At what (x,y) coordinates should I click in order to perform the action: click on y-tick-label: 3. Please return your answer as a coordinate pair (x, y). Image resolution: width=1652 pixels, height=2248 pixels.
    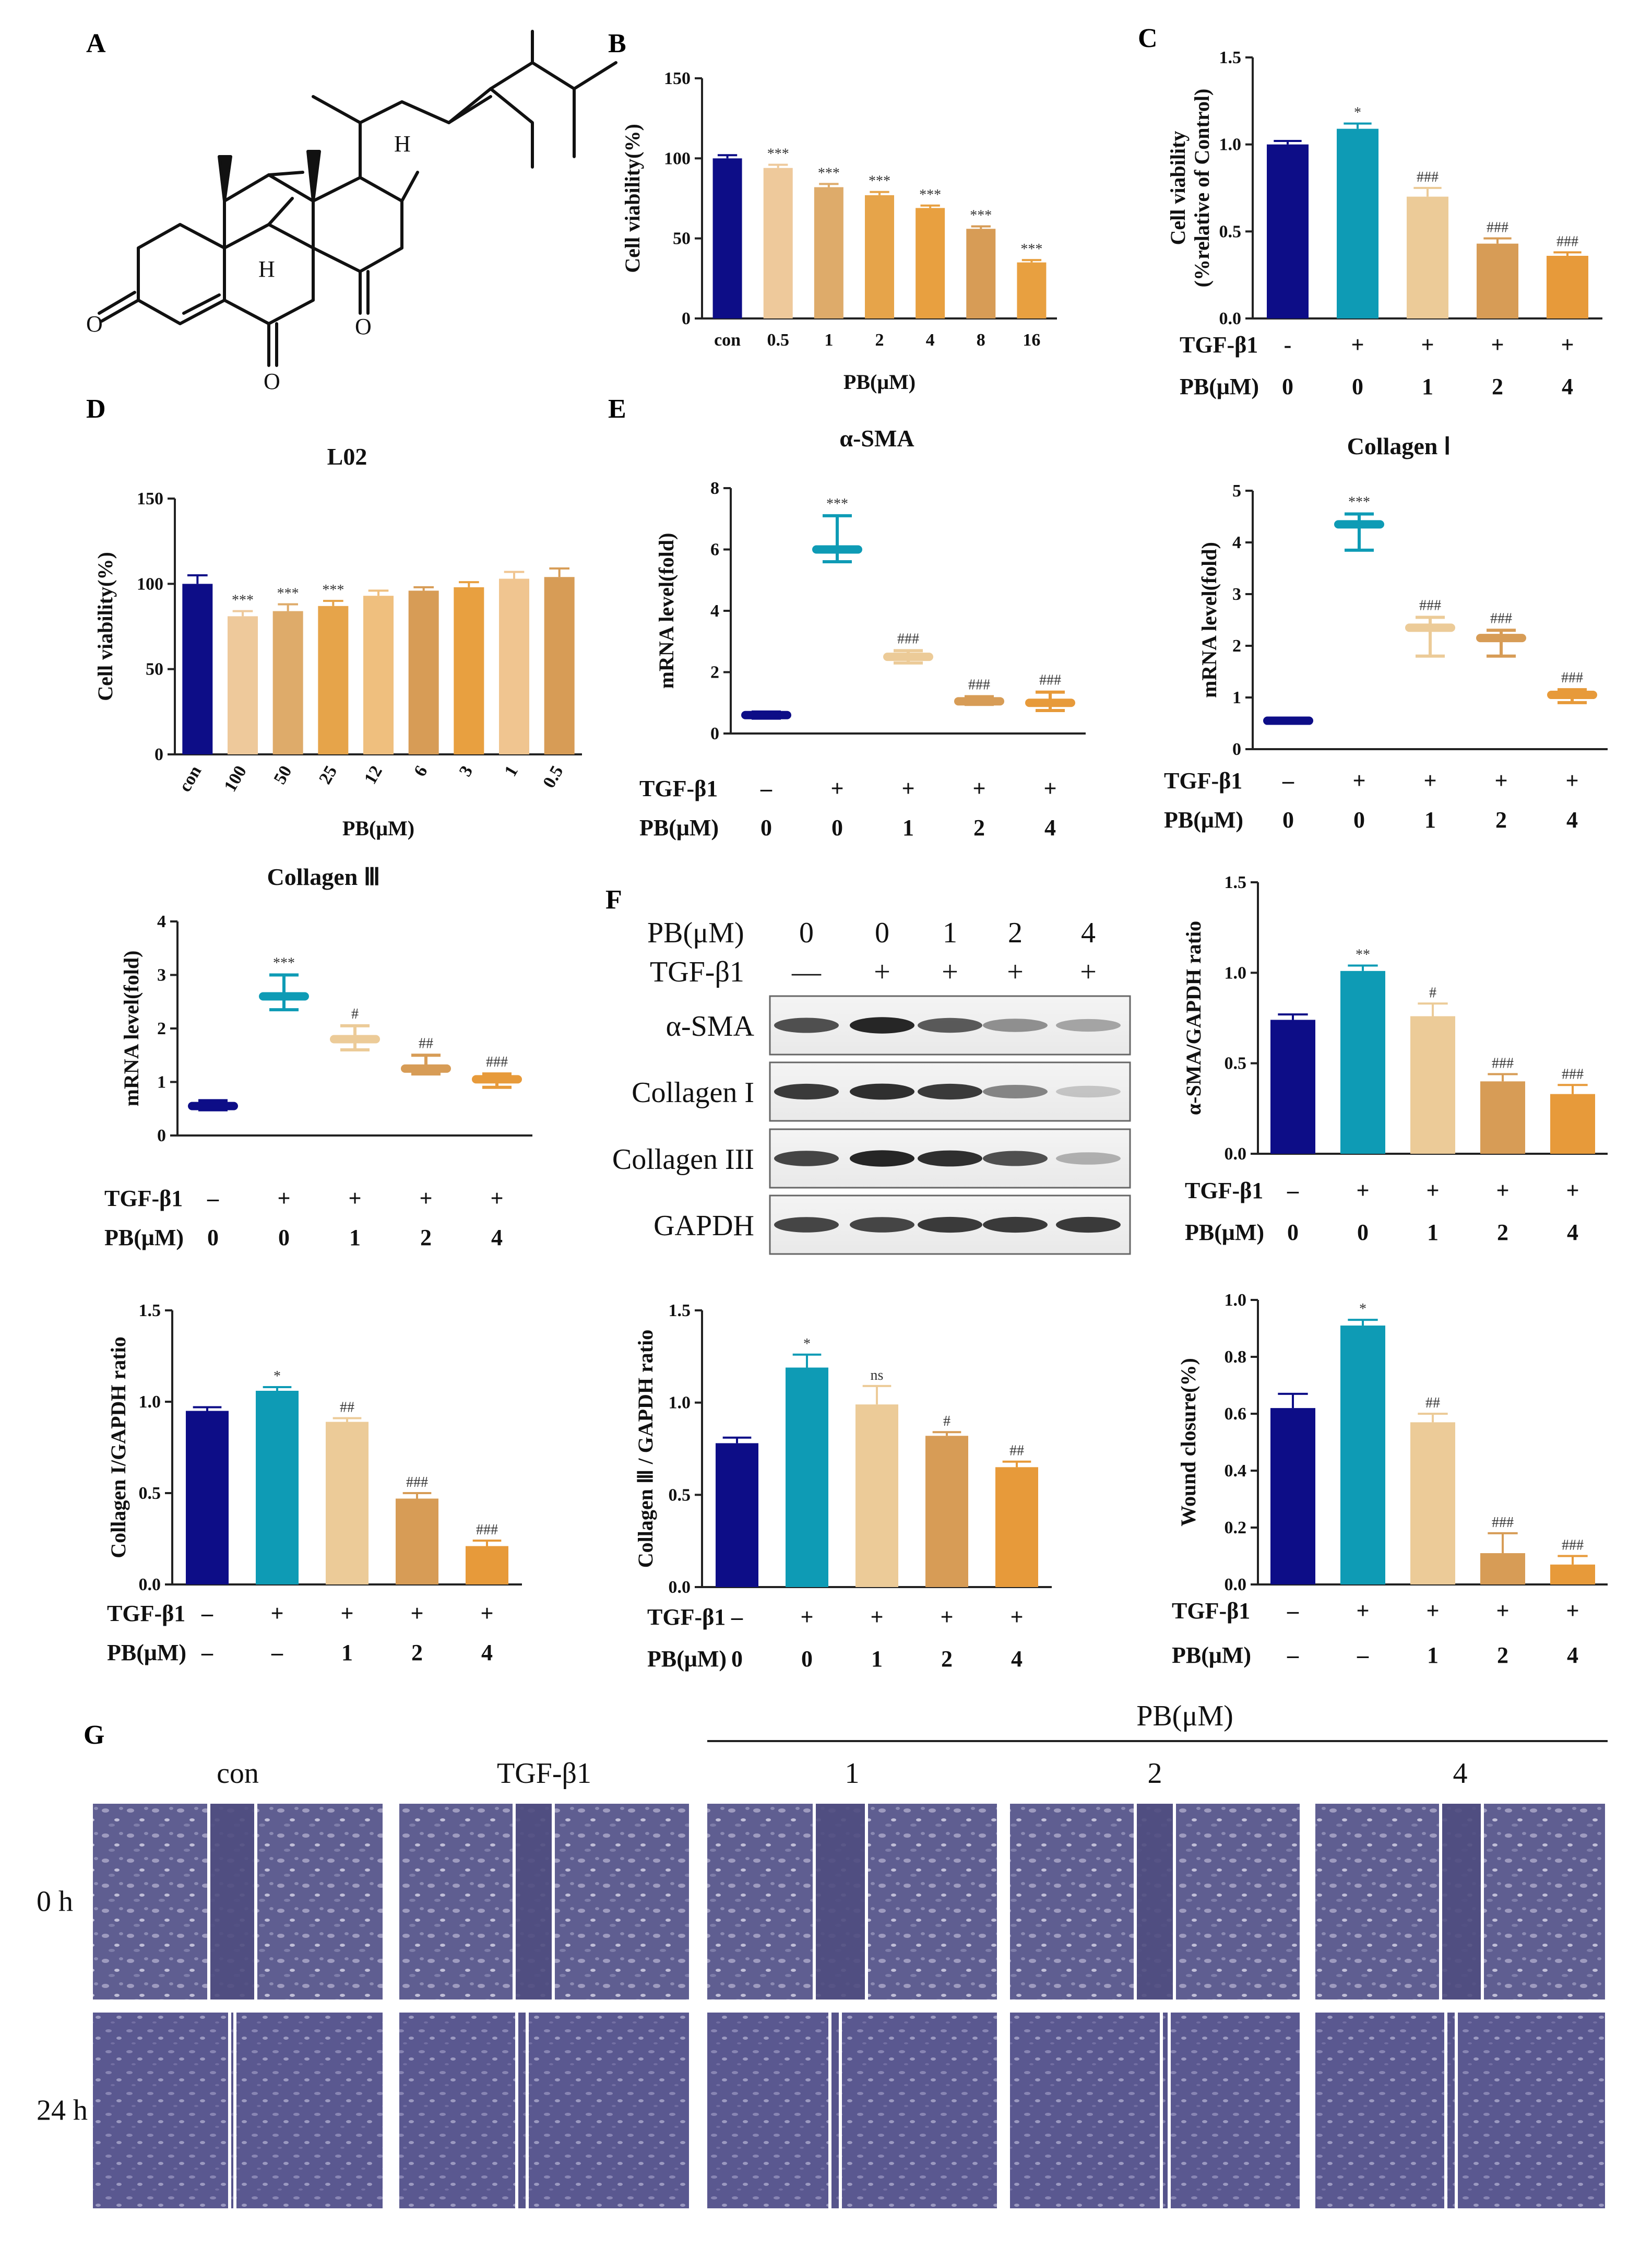
    Looking at the image, I should click on (1236, 595).